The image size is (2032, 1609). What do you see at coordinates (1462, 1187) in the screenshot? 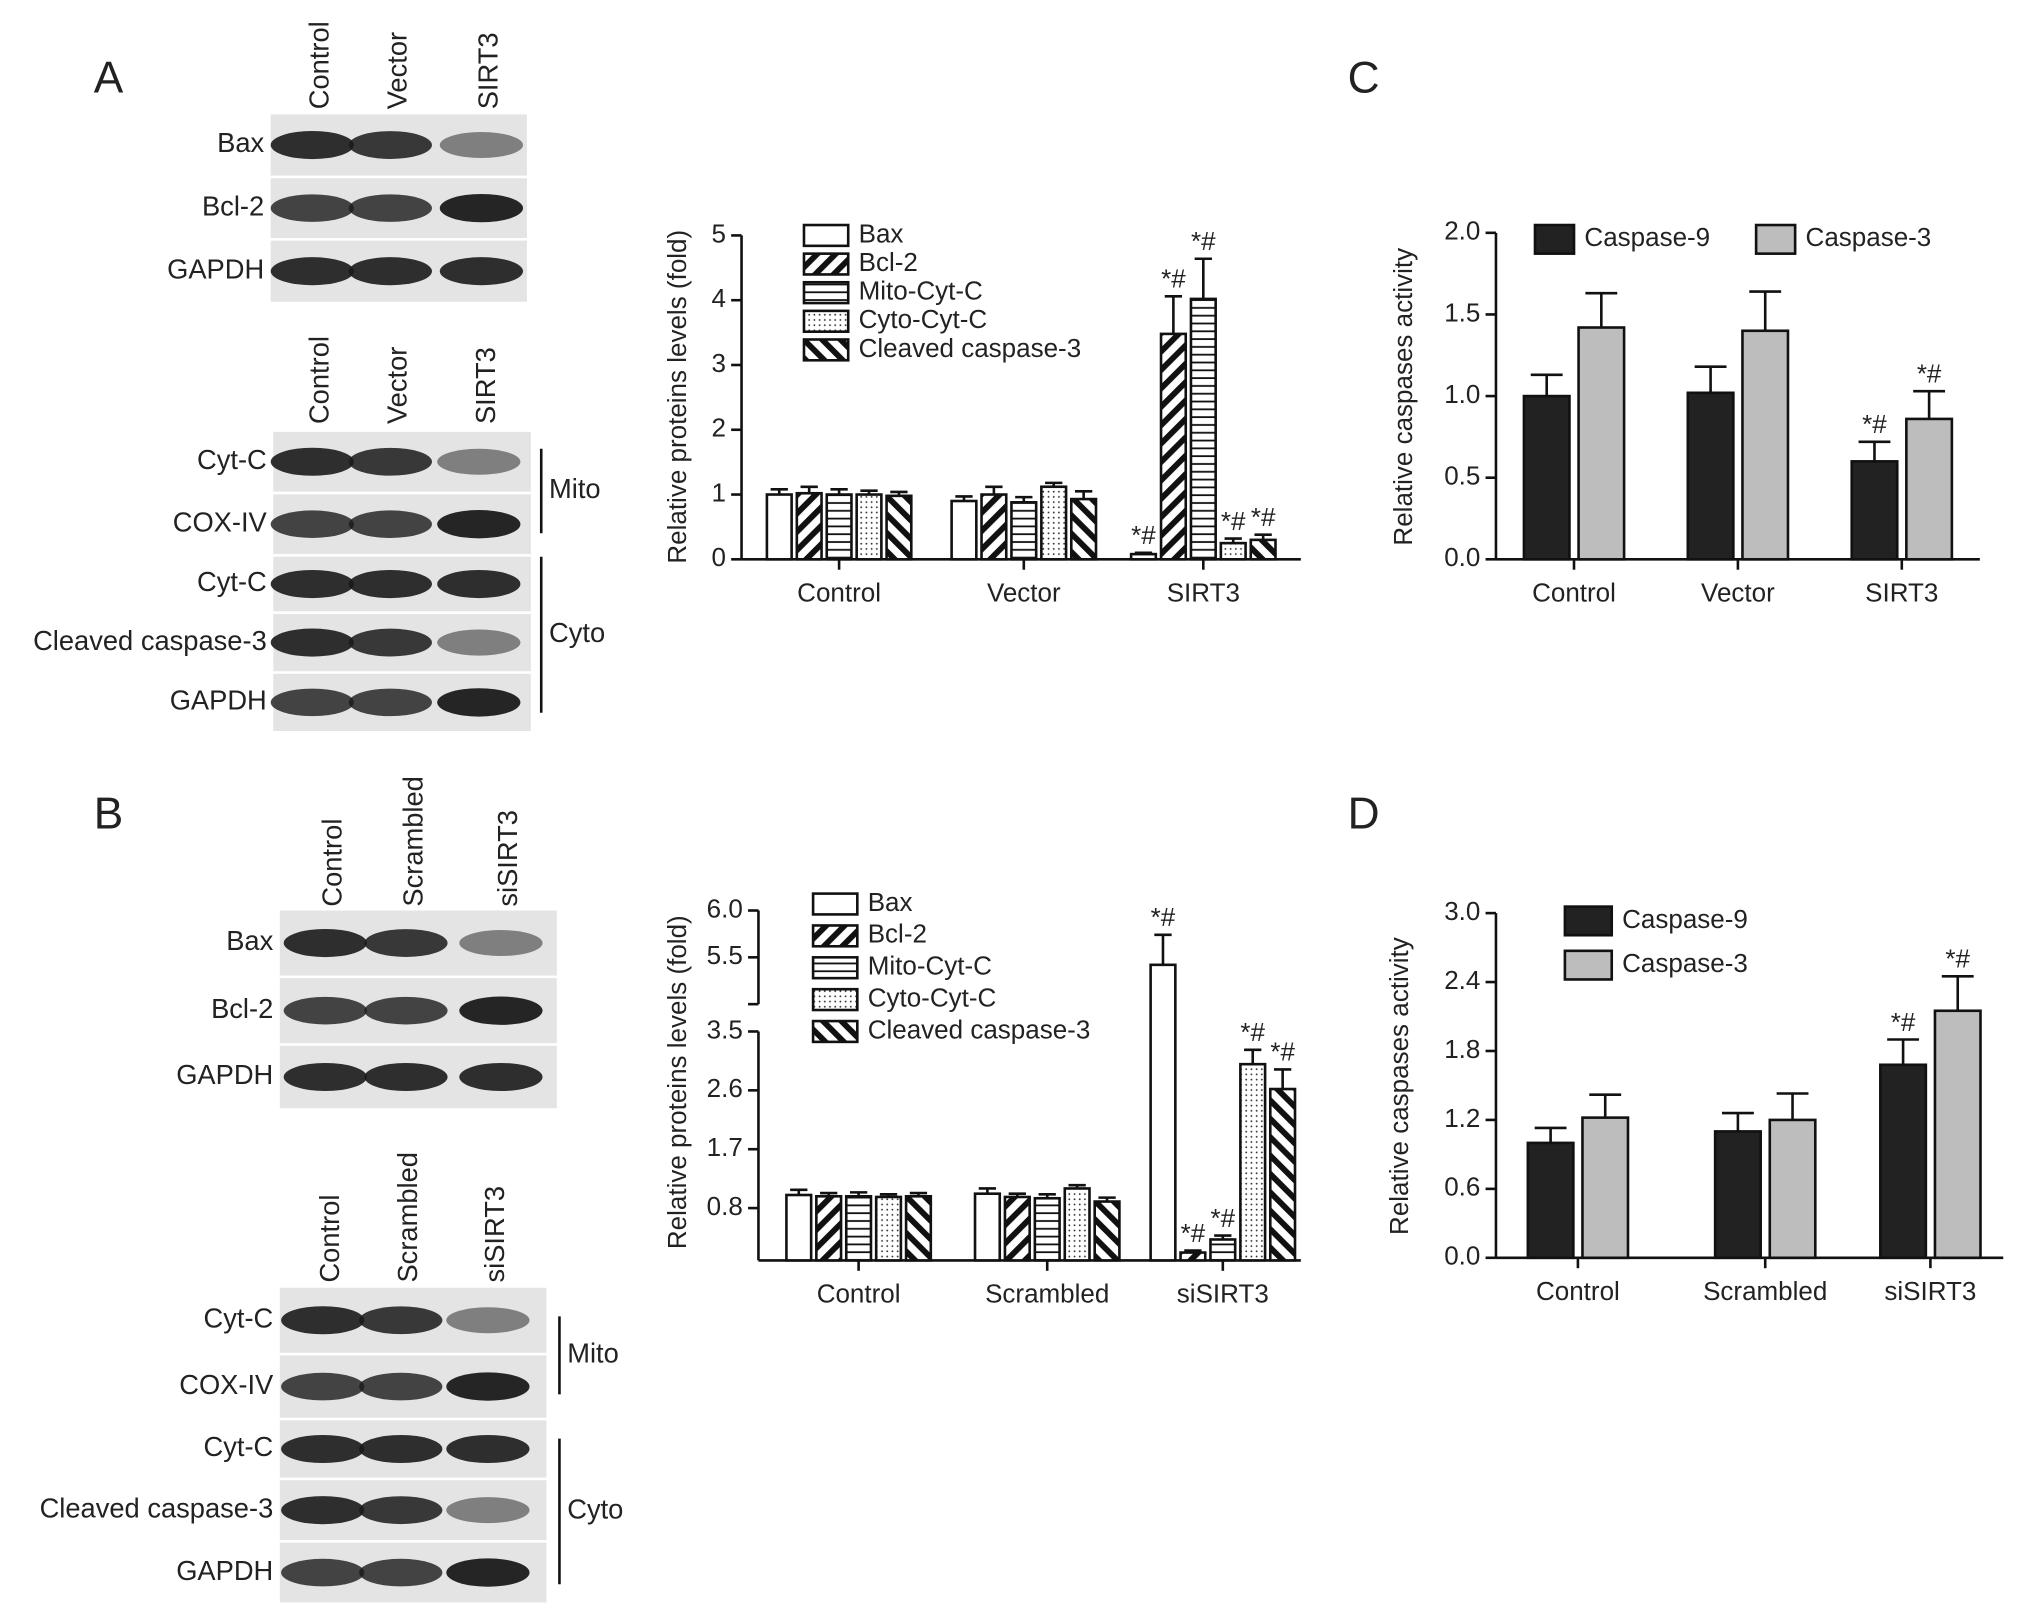
I see `y-tick-label: 0.6` at bounding box center [1462, 1187].